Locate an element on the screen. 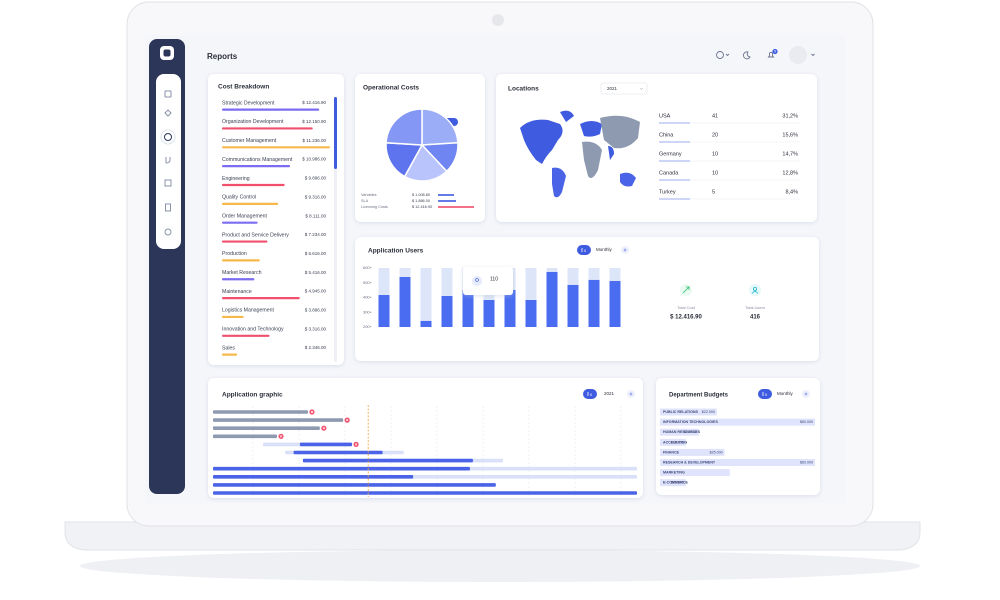  cost-amount: $ 11.236.00 is located at coordinates (315, 140).